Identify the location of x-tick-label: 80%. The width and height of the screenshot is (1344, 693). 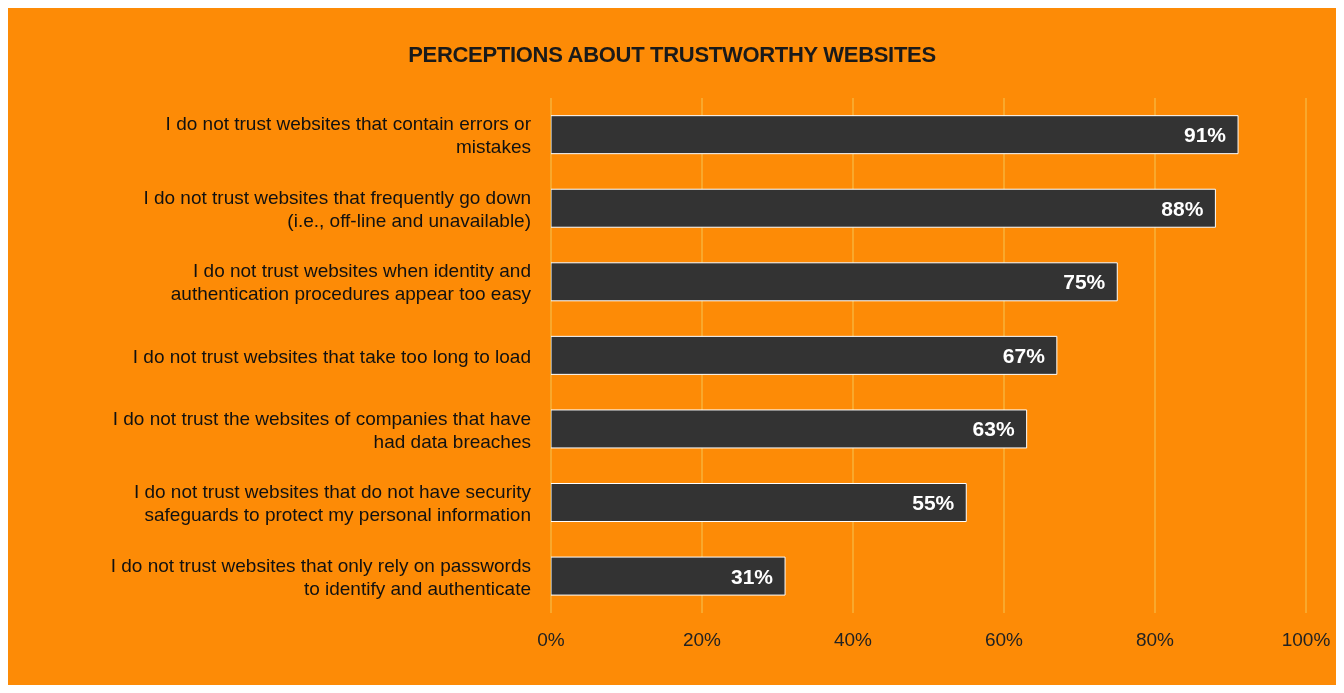
(1155, 640).